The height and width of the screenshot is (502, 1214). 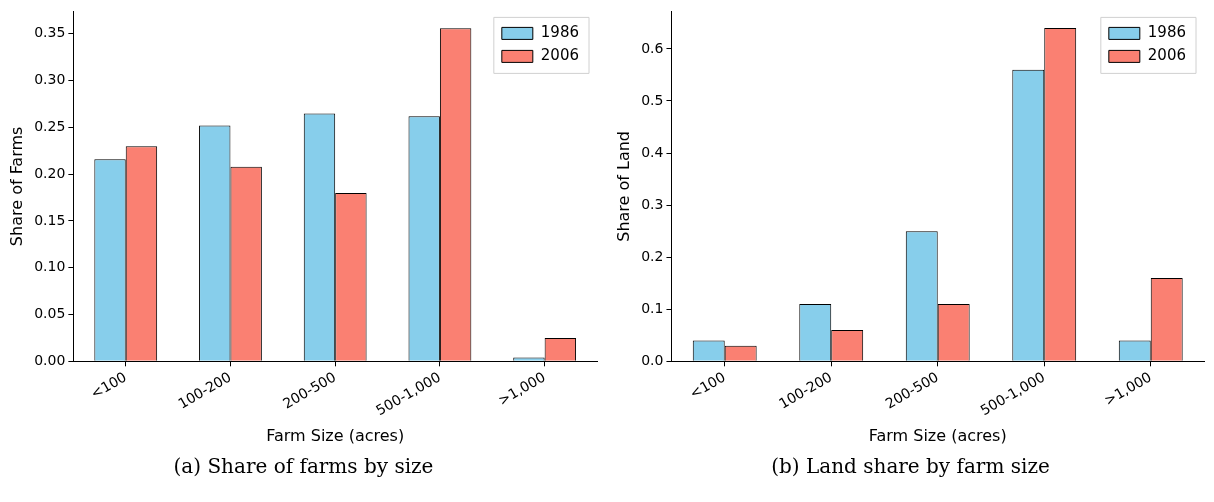 I want to click on y-tick-label: 0.15, so click(x=50, y=219).